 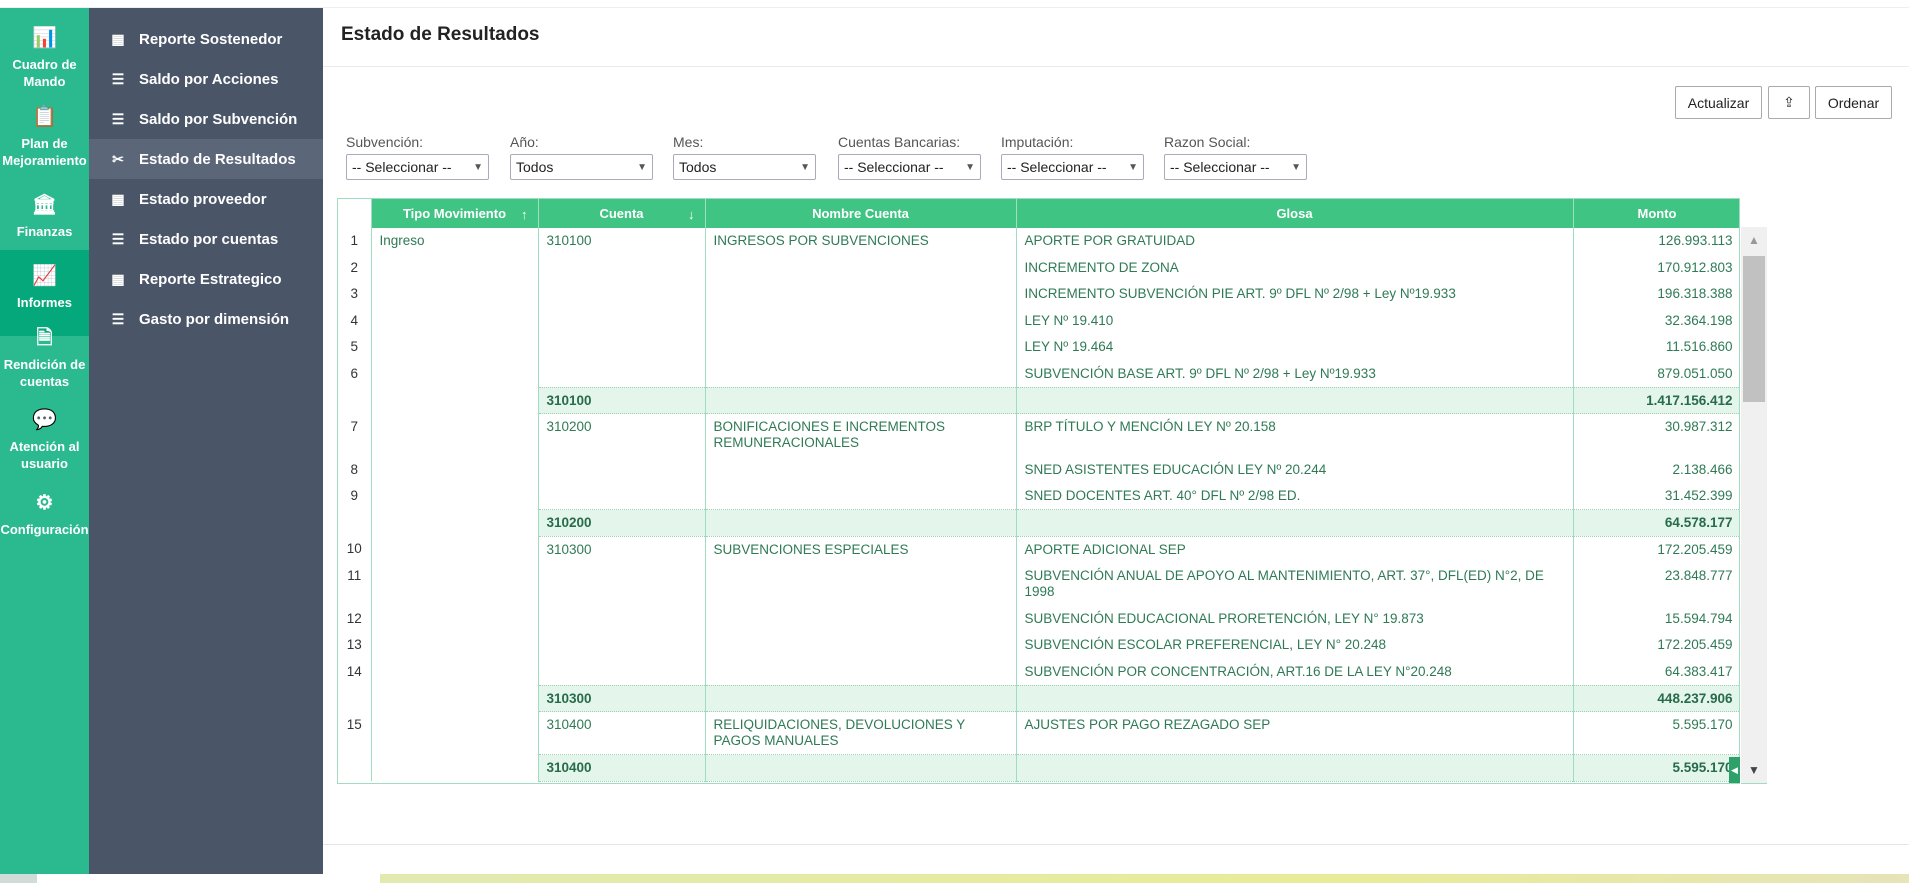 What do you see at coordinates (118, 238) in the screenshot?
I see `list-icon: ☰` at bounding box center [118, 238].